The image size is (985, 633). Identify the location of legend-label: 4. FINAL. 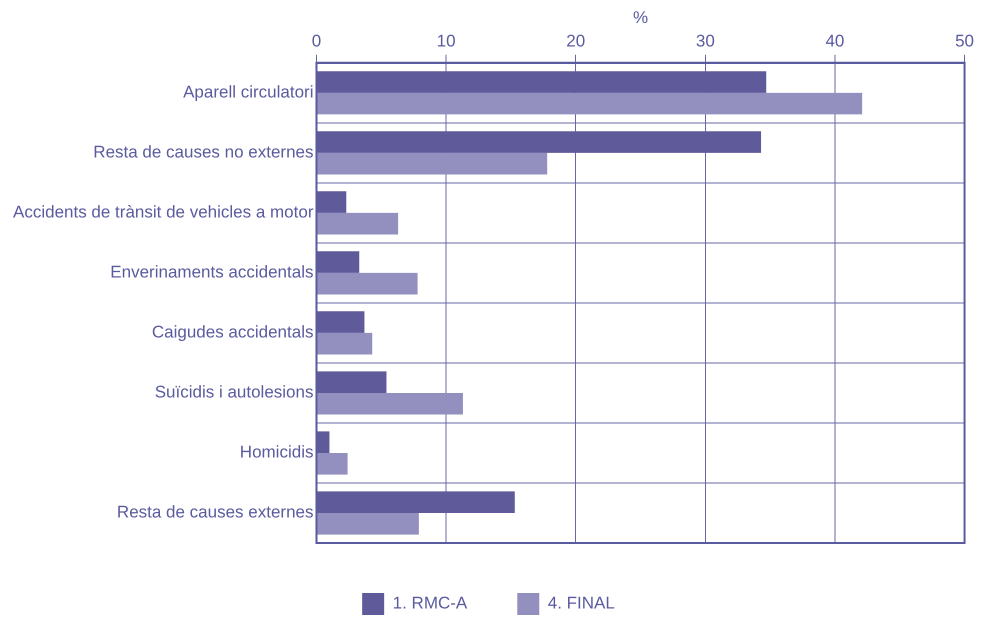
(581, 603).